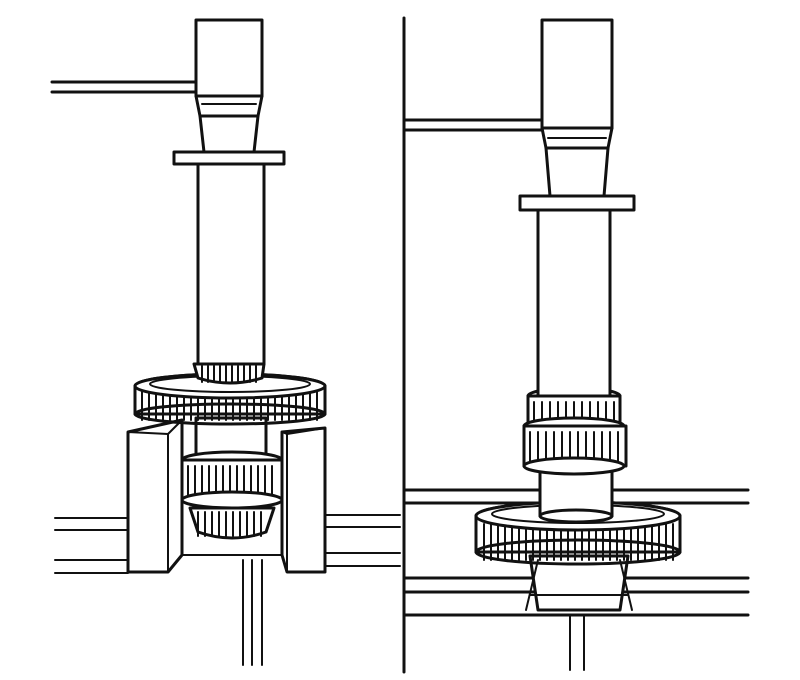 This screenshot has height=680, width=800. What do you see at coordinates (232, 478) in the screenshot?
I see `left-lower-gear-cluster` at bounding box center [232, 478].